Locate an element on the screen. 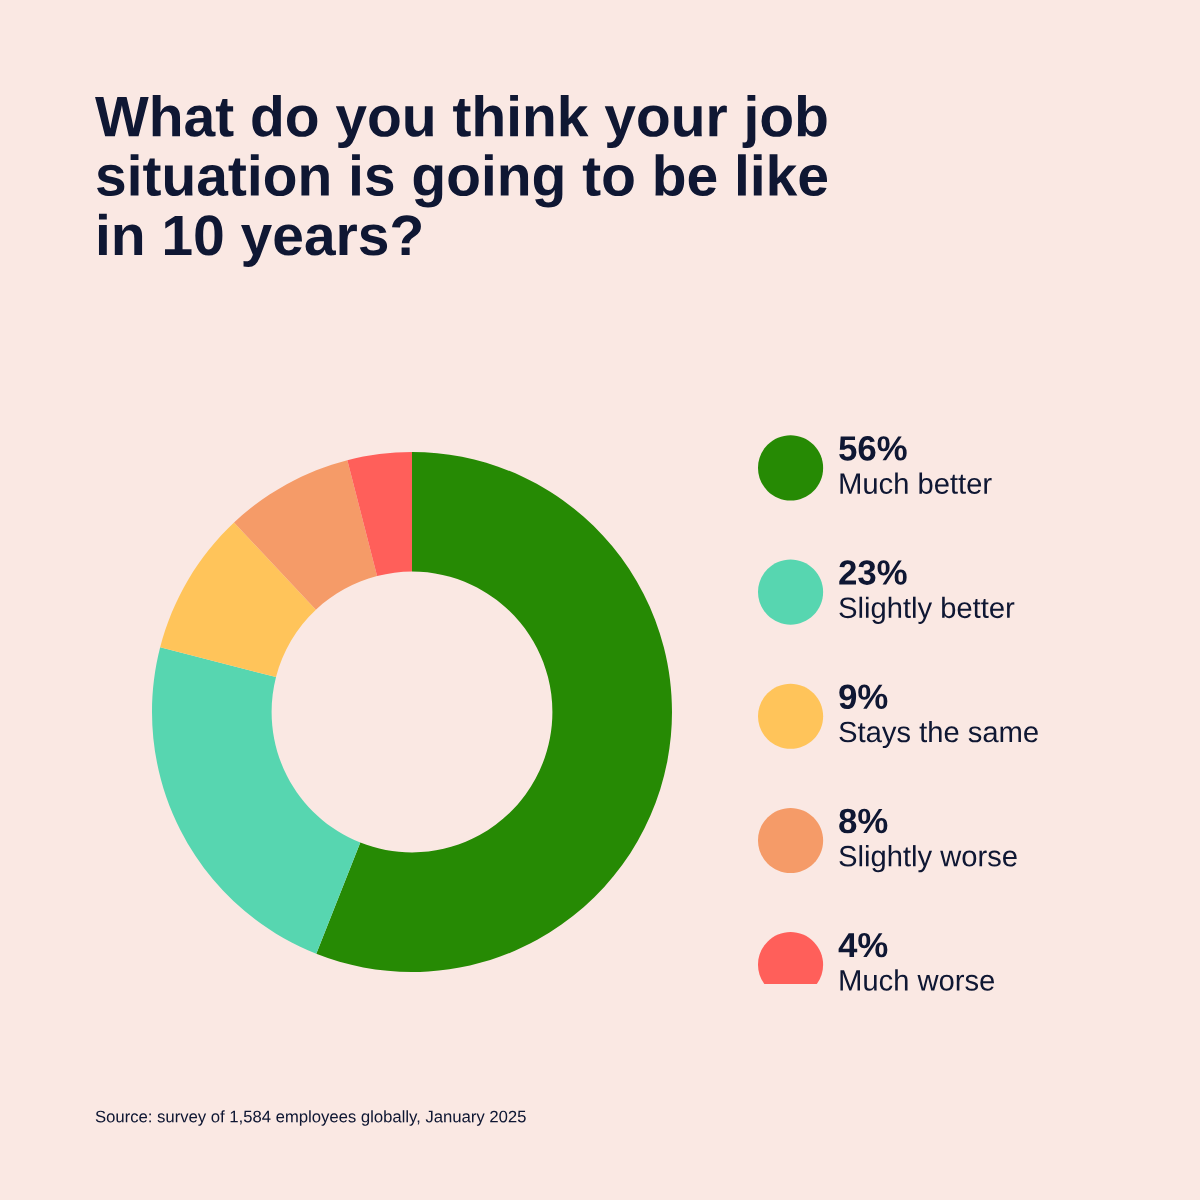  legend-label: Slightly better is located at coordinates (927, 610).